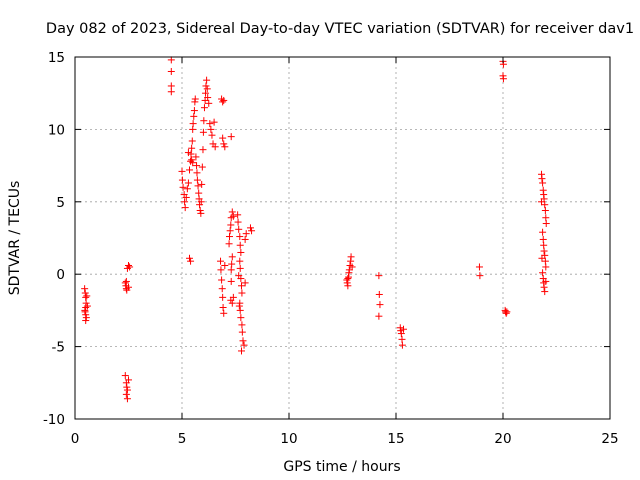 This screenshot has width=640, height=480. What do you see at coordinates (56, 130) in the screenshot?
I see `y-tick-label: 10` at bounding box center [56, 130].